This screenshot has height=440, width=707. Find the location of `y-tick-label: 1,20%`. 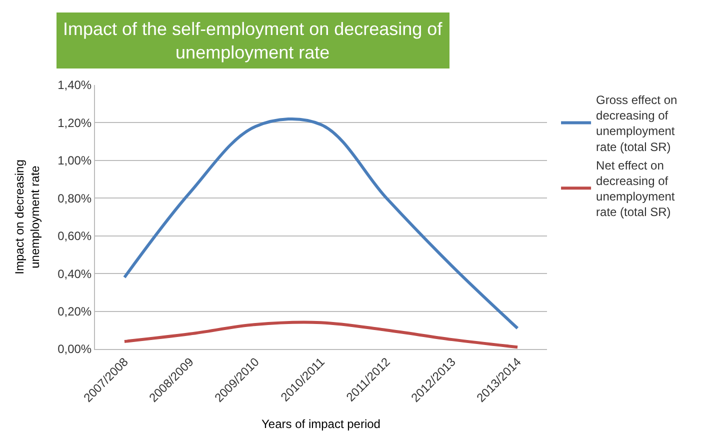

y-tick-label: 1,20% is located at coordinates (75, 123).